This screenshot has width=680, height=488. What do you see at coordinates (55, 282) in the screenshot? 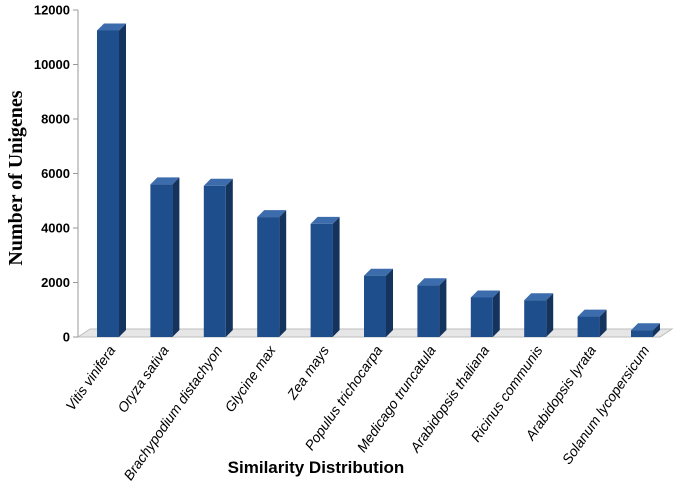
I see `y-tick-label: 2000` at bounding box center [55, 282].